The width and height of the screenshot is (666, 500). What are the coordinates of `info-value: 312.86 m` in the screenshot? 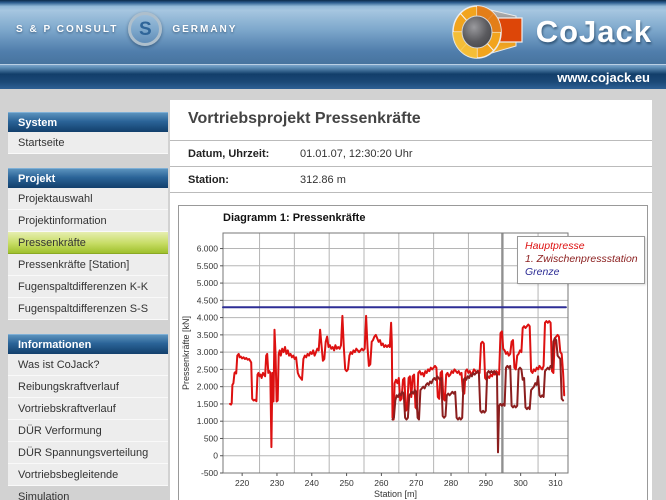 It's located at (323, 179).